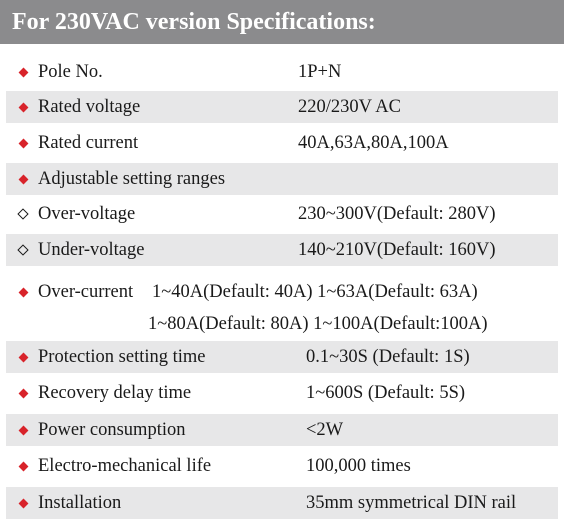 The width and height of the screenshot is (564, 521). I want to click on spec-label: Electro-mechanical life, so click(125, 466).